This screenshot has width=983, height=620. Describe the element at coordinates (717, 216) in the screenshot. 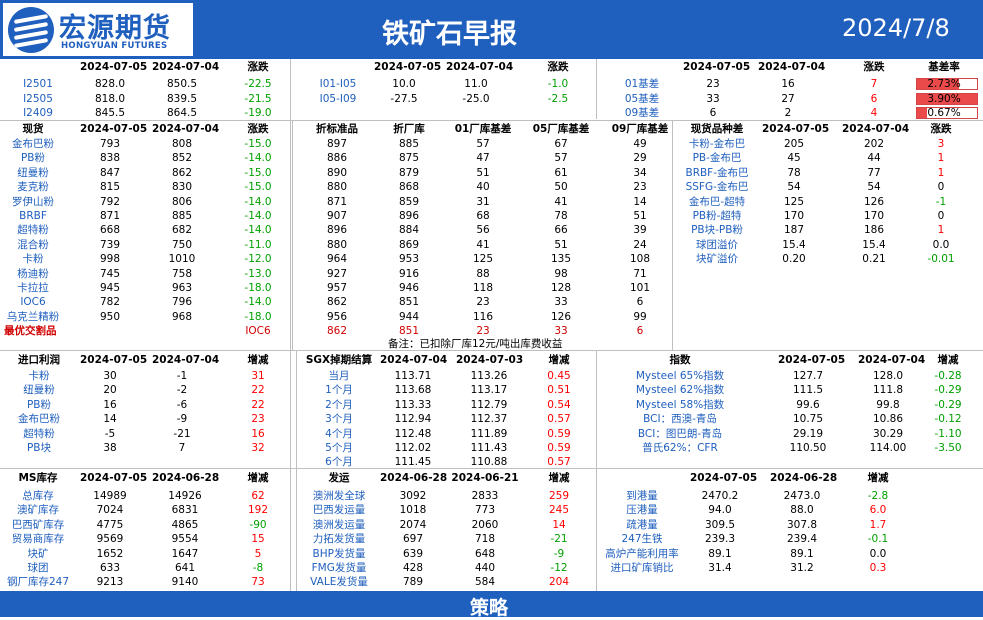

I see `spot_spread-row-label: PB粉-超特` at that location.